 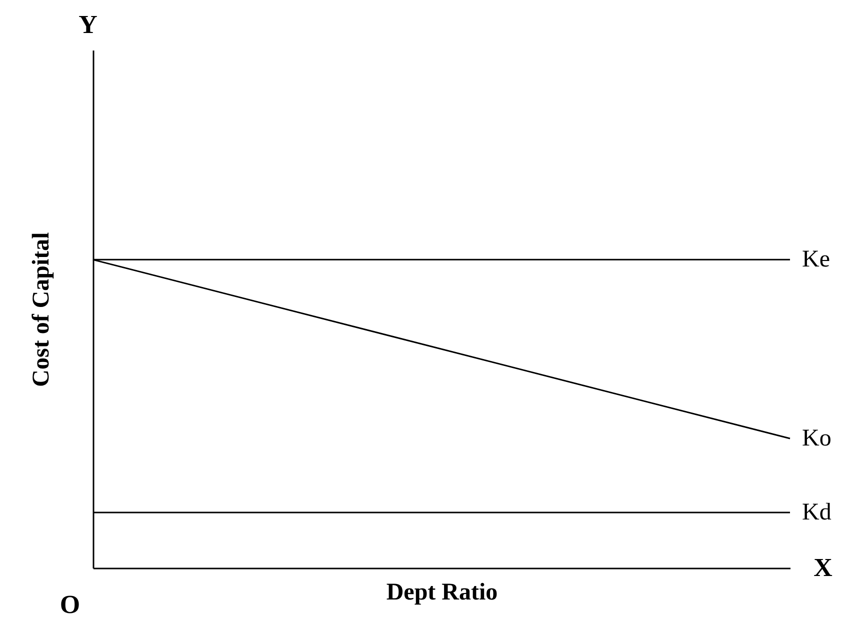 What do you see at coordinates (88, 24) in the screenshot?
I see `text: Y` at bounding box center [88, 24].